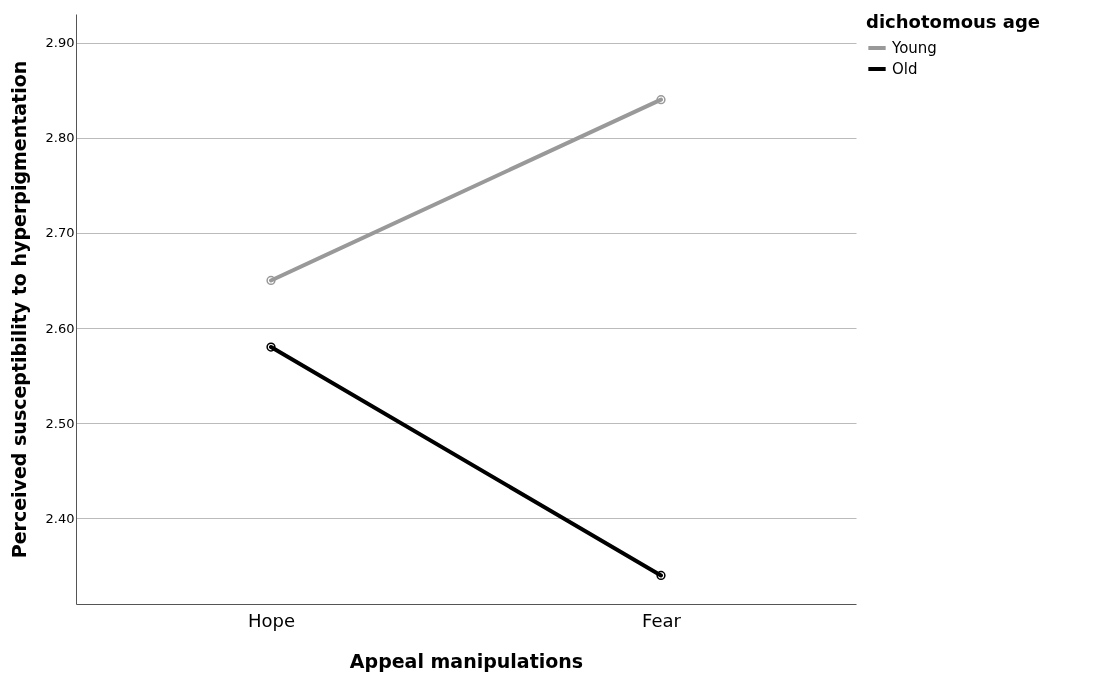 This screenshot has width=1094, height=685. I want to click on legend-title: dichotomous age, so click(953, 21).